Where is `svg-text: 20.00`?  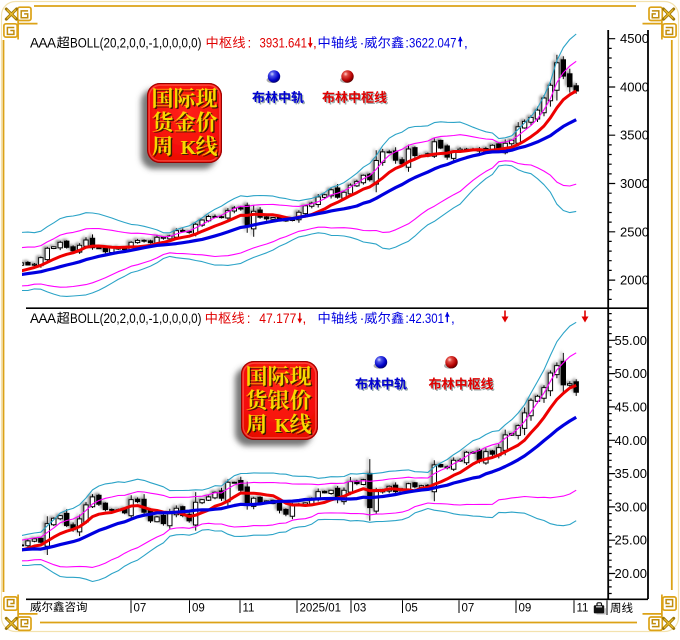 svg-text: 20.00 is located at coordinates (631, 573).